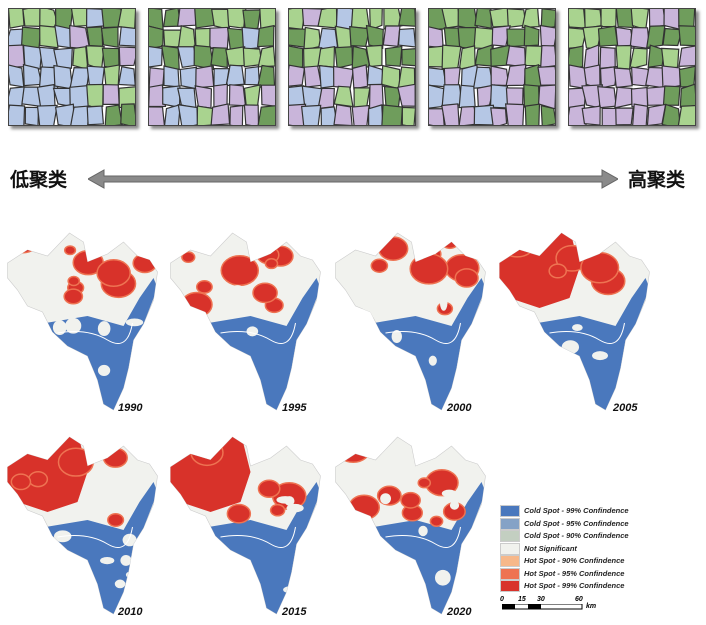 Image resolution: width=706 pixels, height=625 pixels. Describe the element at coordinates (294, 612) in the screenshot. I see `map-year-label: 2015` at that location.